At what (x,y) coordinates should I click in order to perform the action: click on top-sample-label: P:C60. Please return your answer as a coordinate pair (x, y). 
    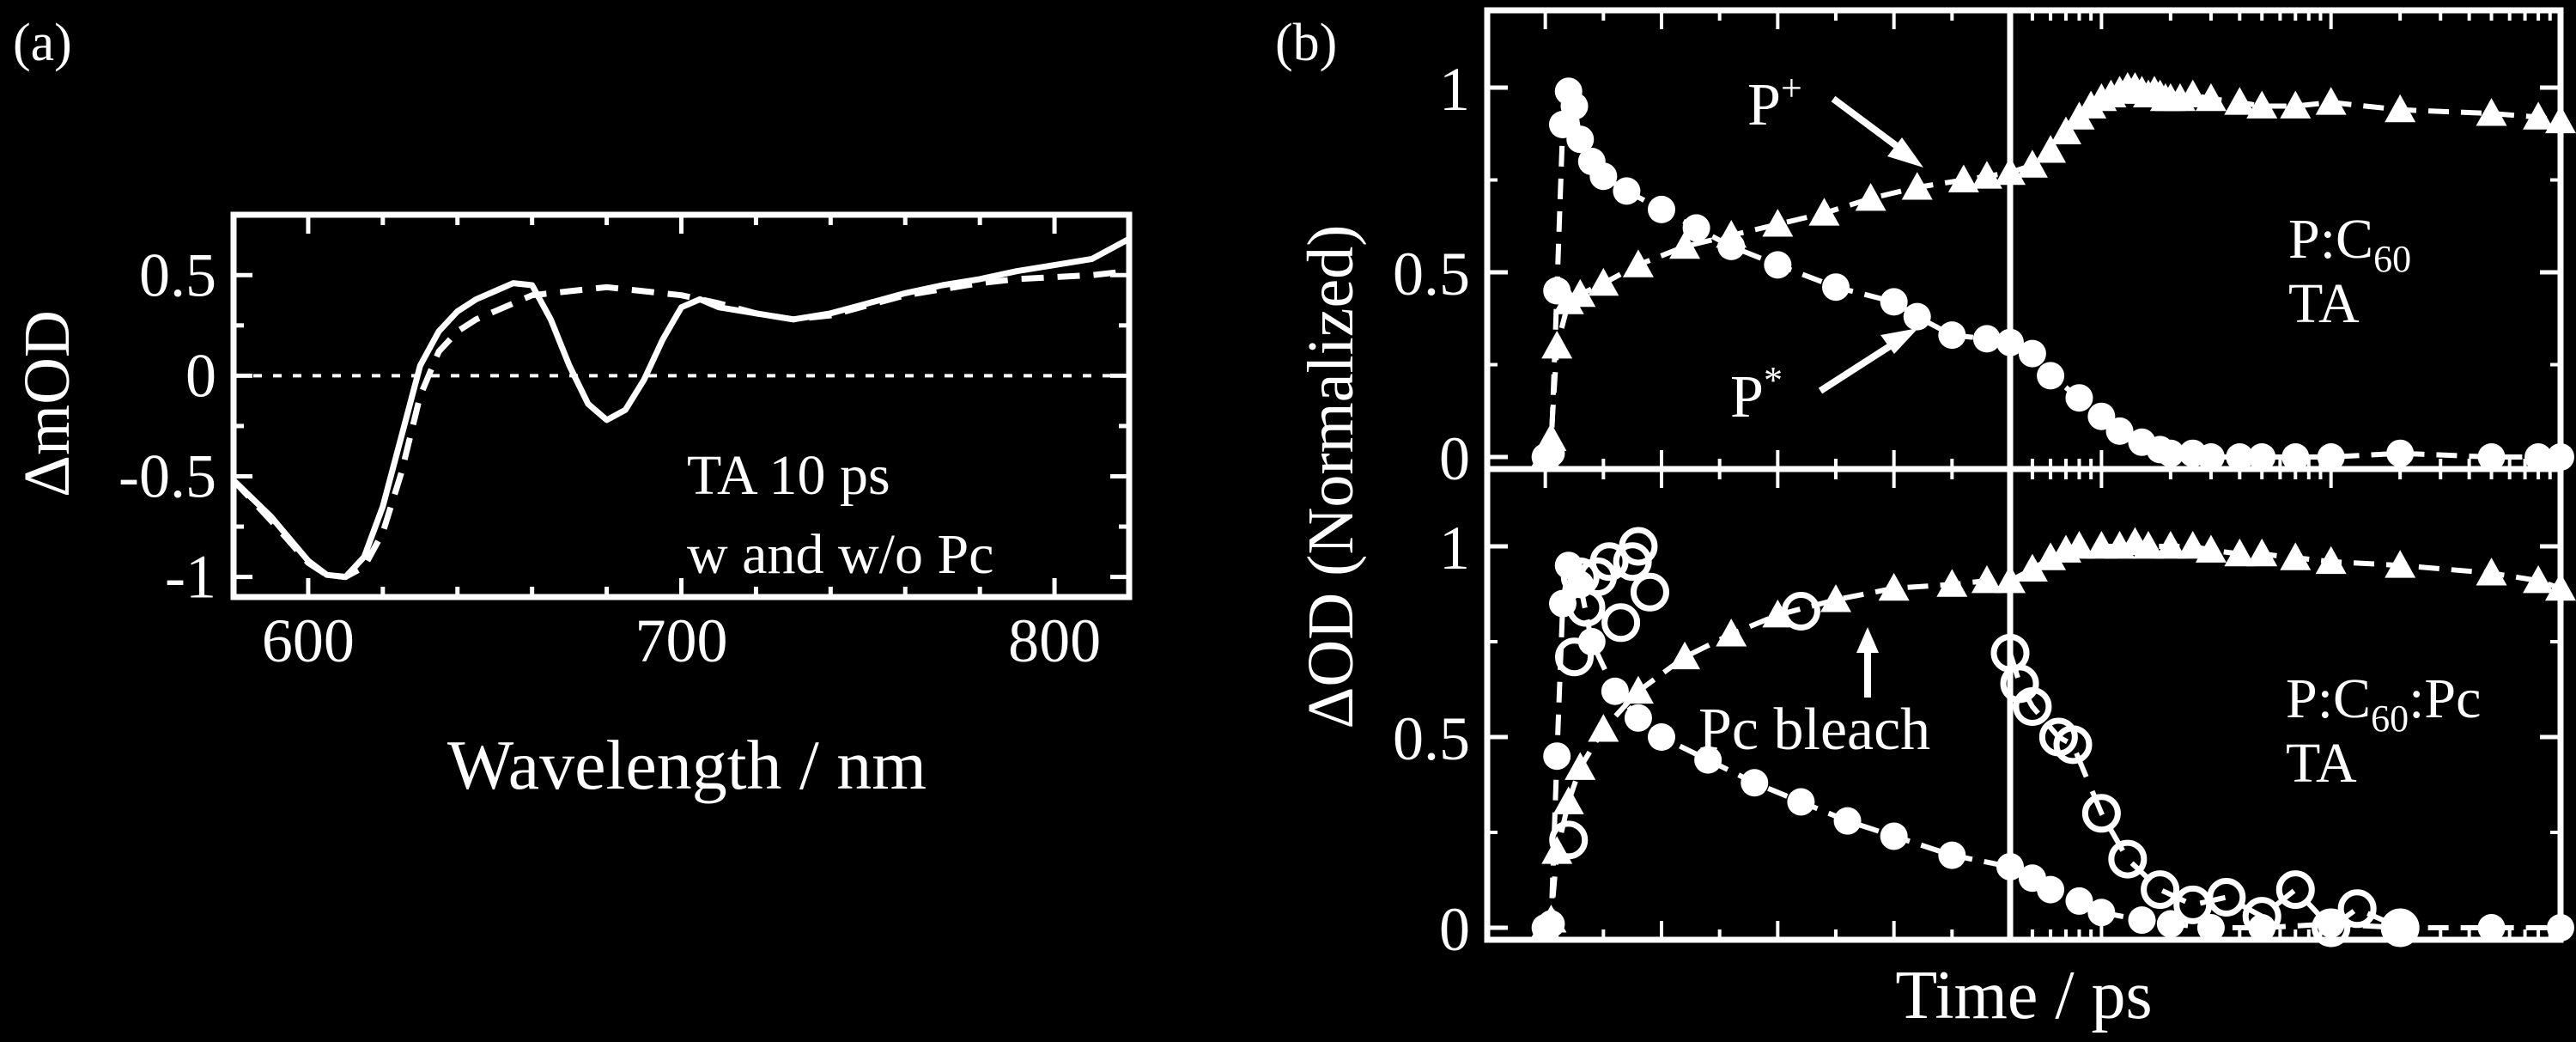
    Looking at the image, I should click on (2349, 244).